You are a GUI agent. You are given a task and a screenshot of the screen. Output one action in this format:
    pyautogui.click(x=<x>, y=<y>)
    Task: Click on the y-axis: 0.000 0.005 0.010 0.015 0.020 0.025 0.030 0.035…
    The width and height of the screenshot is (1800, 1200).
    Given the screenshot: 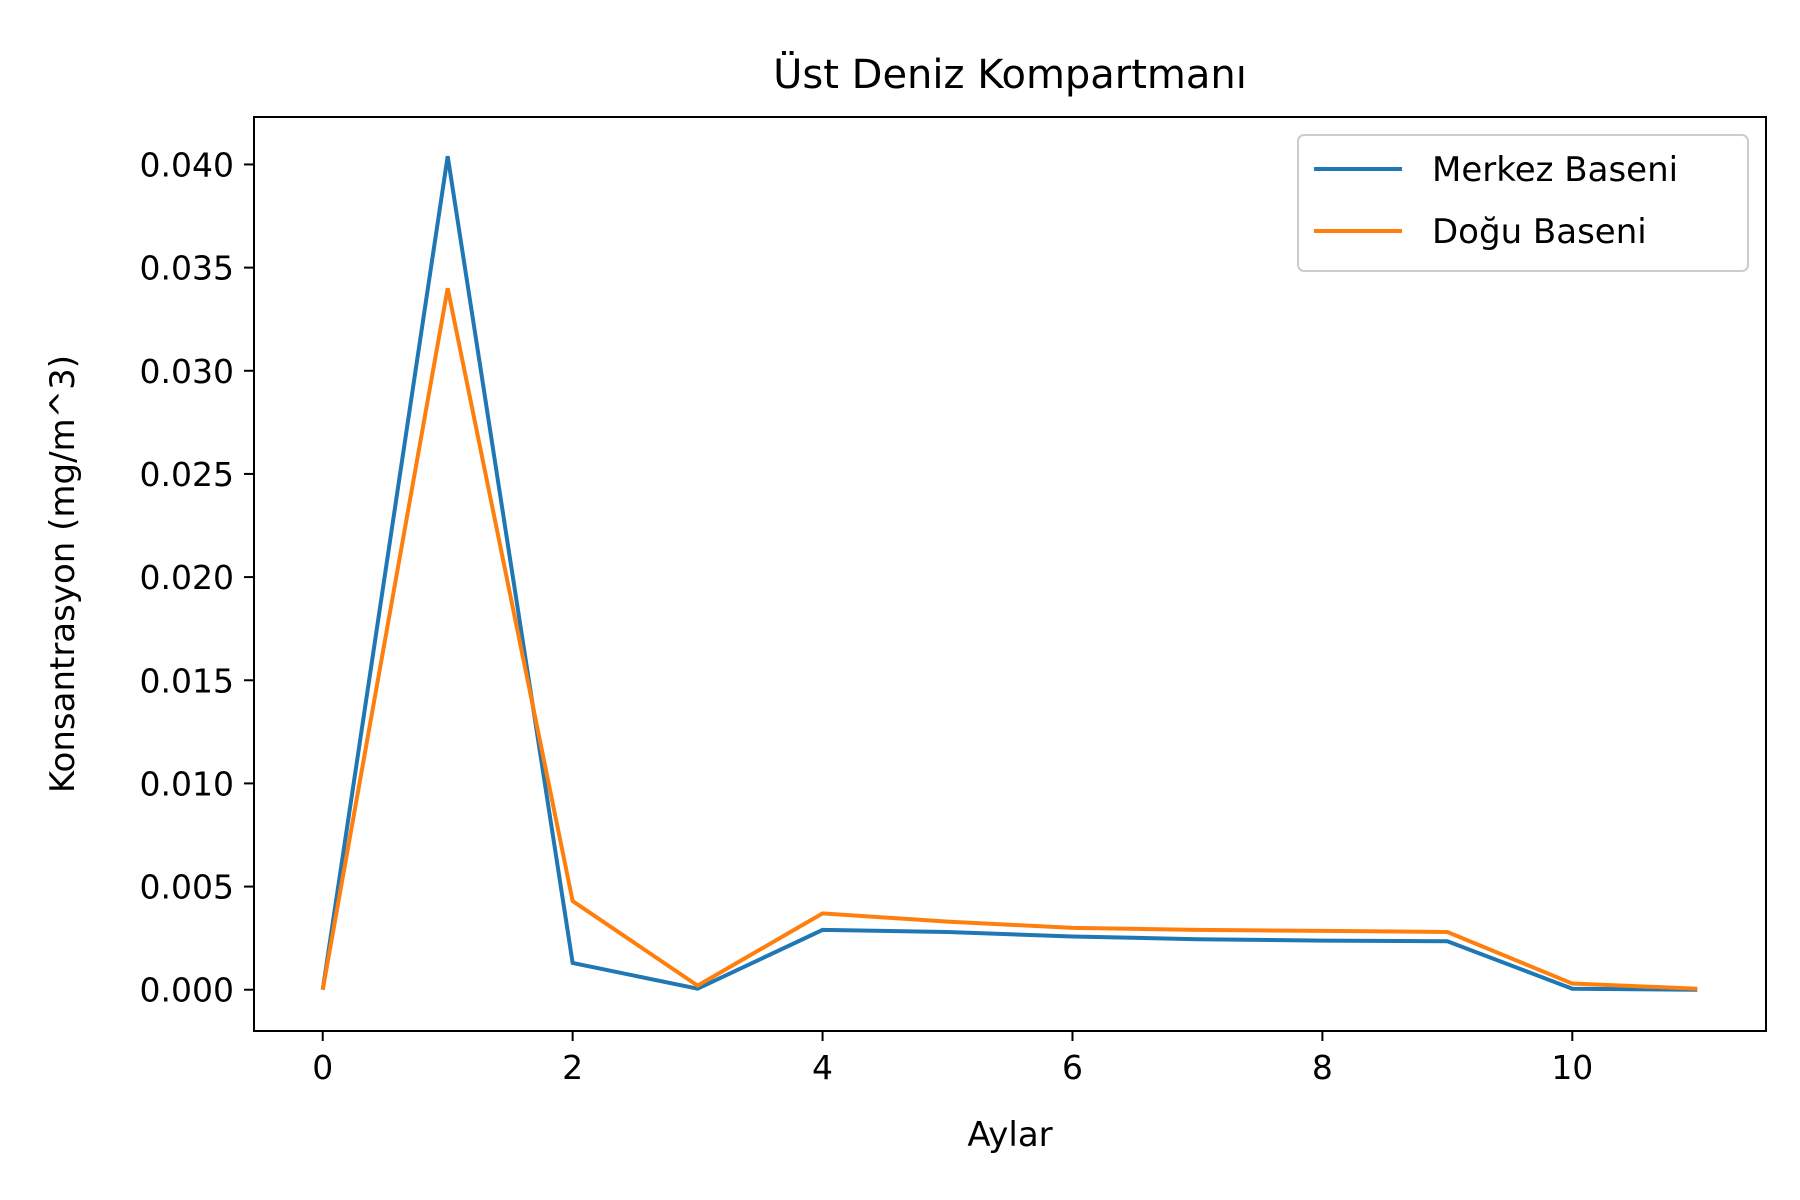 What is the action you would take?
    pyautogui.click(x=197, y=577)
    